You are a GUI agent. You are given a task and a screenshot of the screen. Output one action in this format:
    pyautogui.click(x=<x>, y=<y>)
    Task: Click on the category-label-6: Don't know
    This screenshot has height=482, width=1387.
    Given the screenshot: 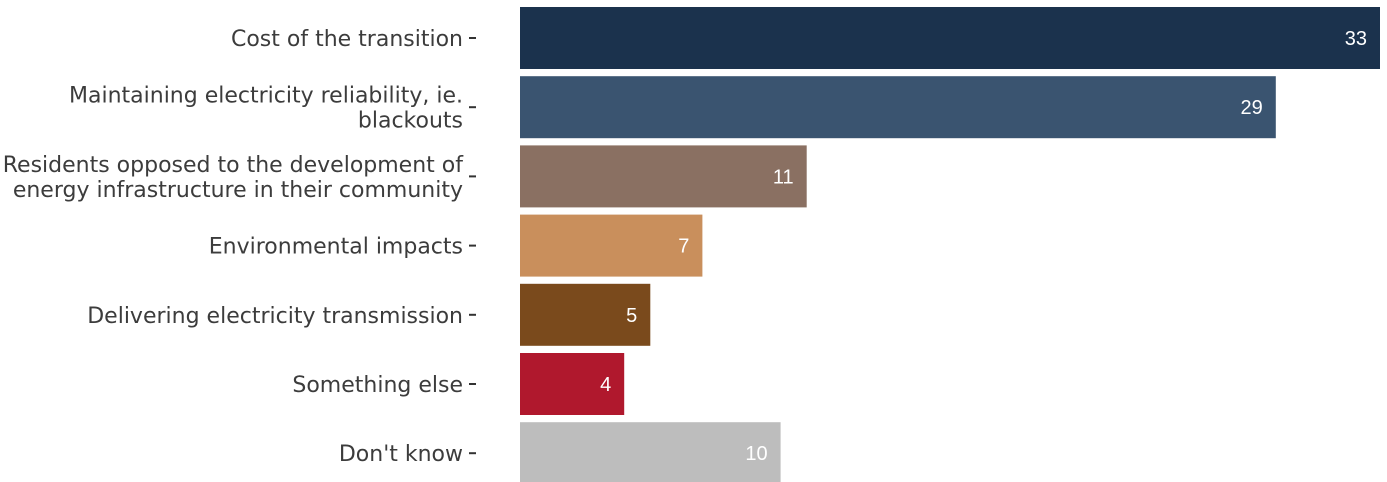 What is the action you would take?
    pyautogui.click(x=401, y=454)
    